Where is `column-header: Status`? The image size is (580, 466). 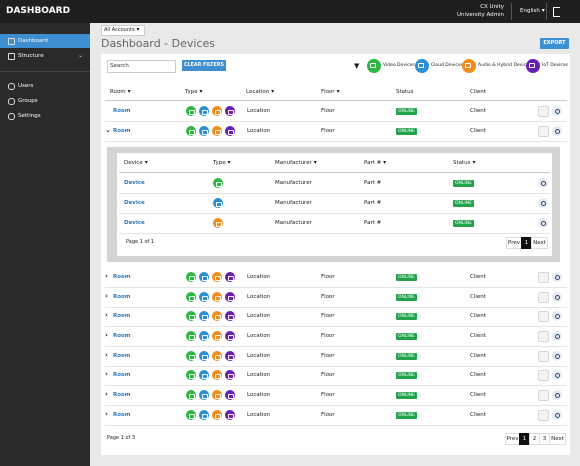 column-header: Status is located at coordinates (405, 92).